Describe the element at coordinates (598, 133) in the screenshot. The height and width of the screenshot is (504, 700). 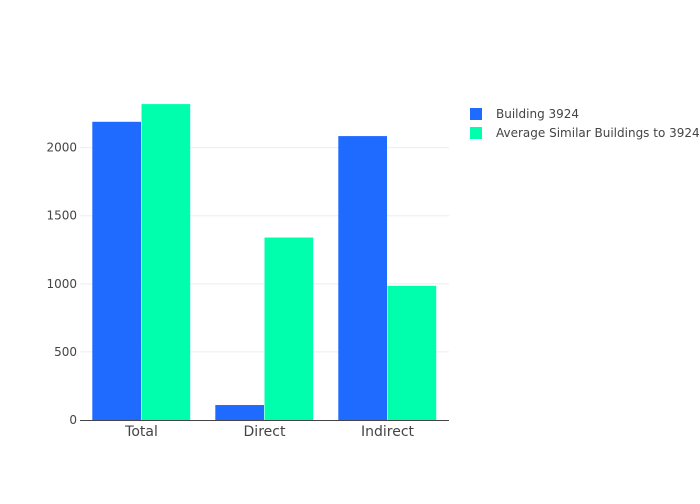
I see `legend-label-1: Average Similar Buildings to 3924` at that location.